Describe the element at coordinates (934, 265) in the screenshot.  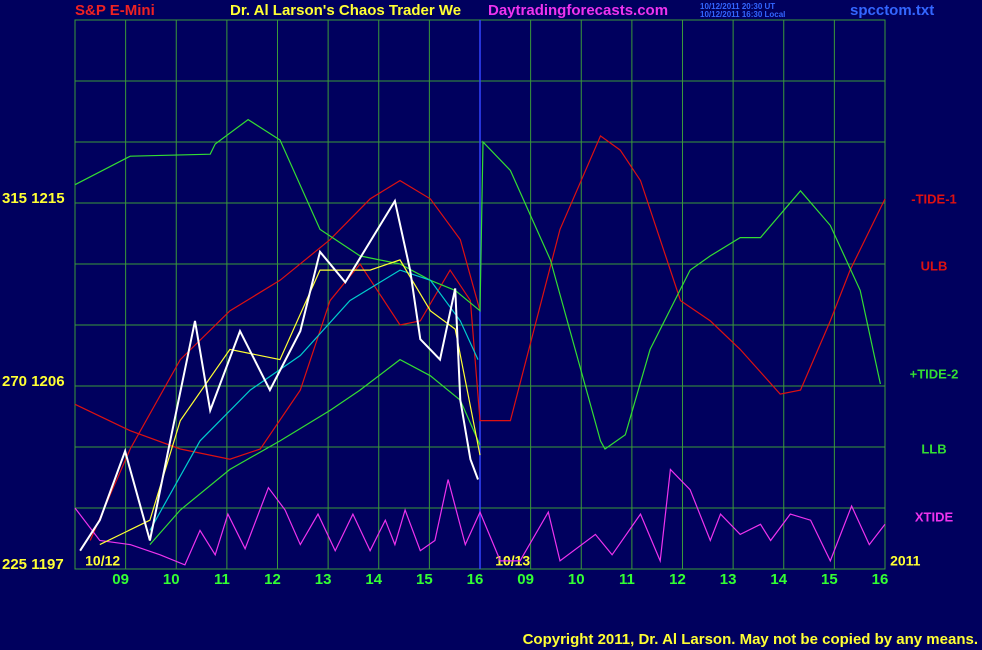
I see `series-label: ULB` at that location.